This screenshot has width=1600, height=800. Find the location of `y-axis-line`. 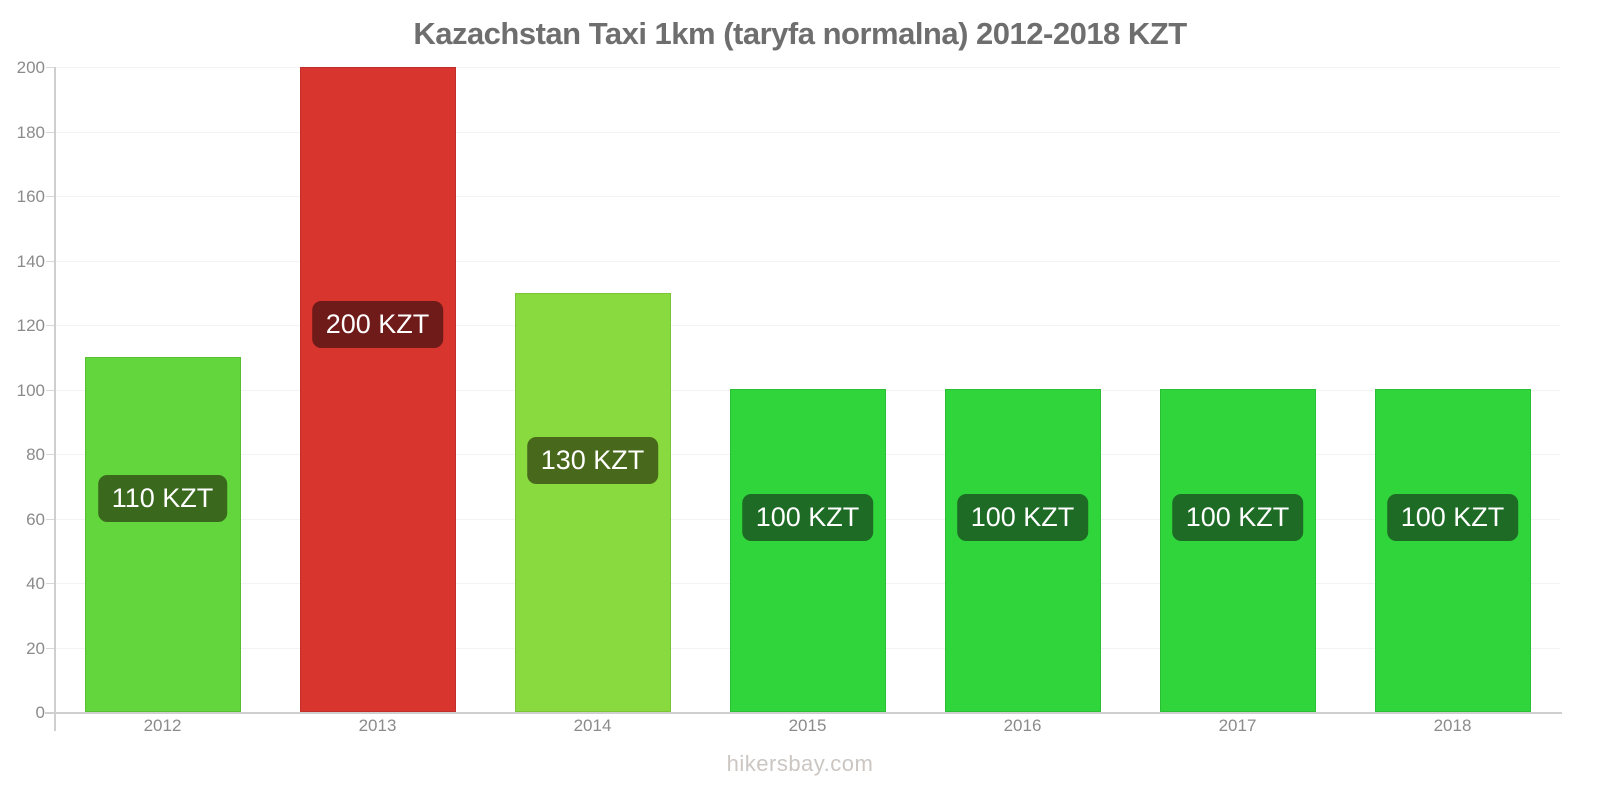

y-axis-line is located at coordinates (55, 399).